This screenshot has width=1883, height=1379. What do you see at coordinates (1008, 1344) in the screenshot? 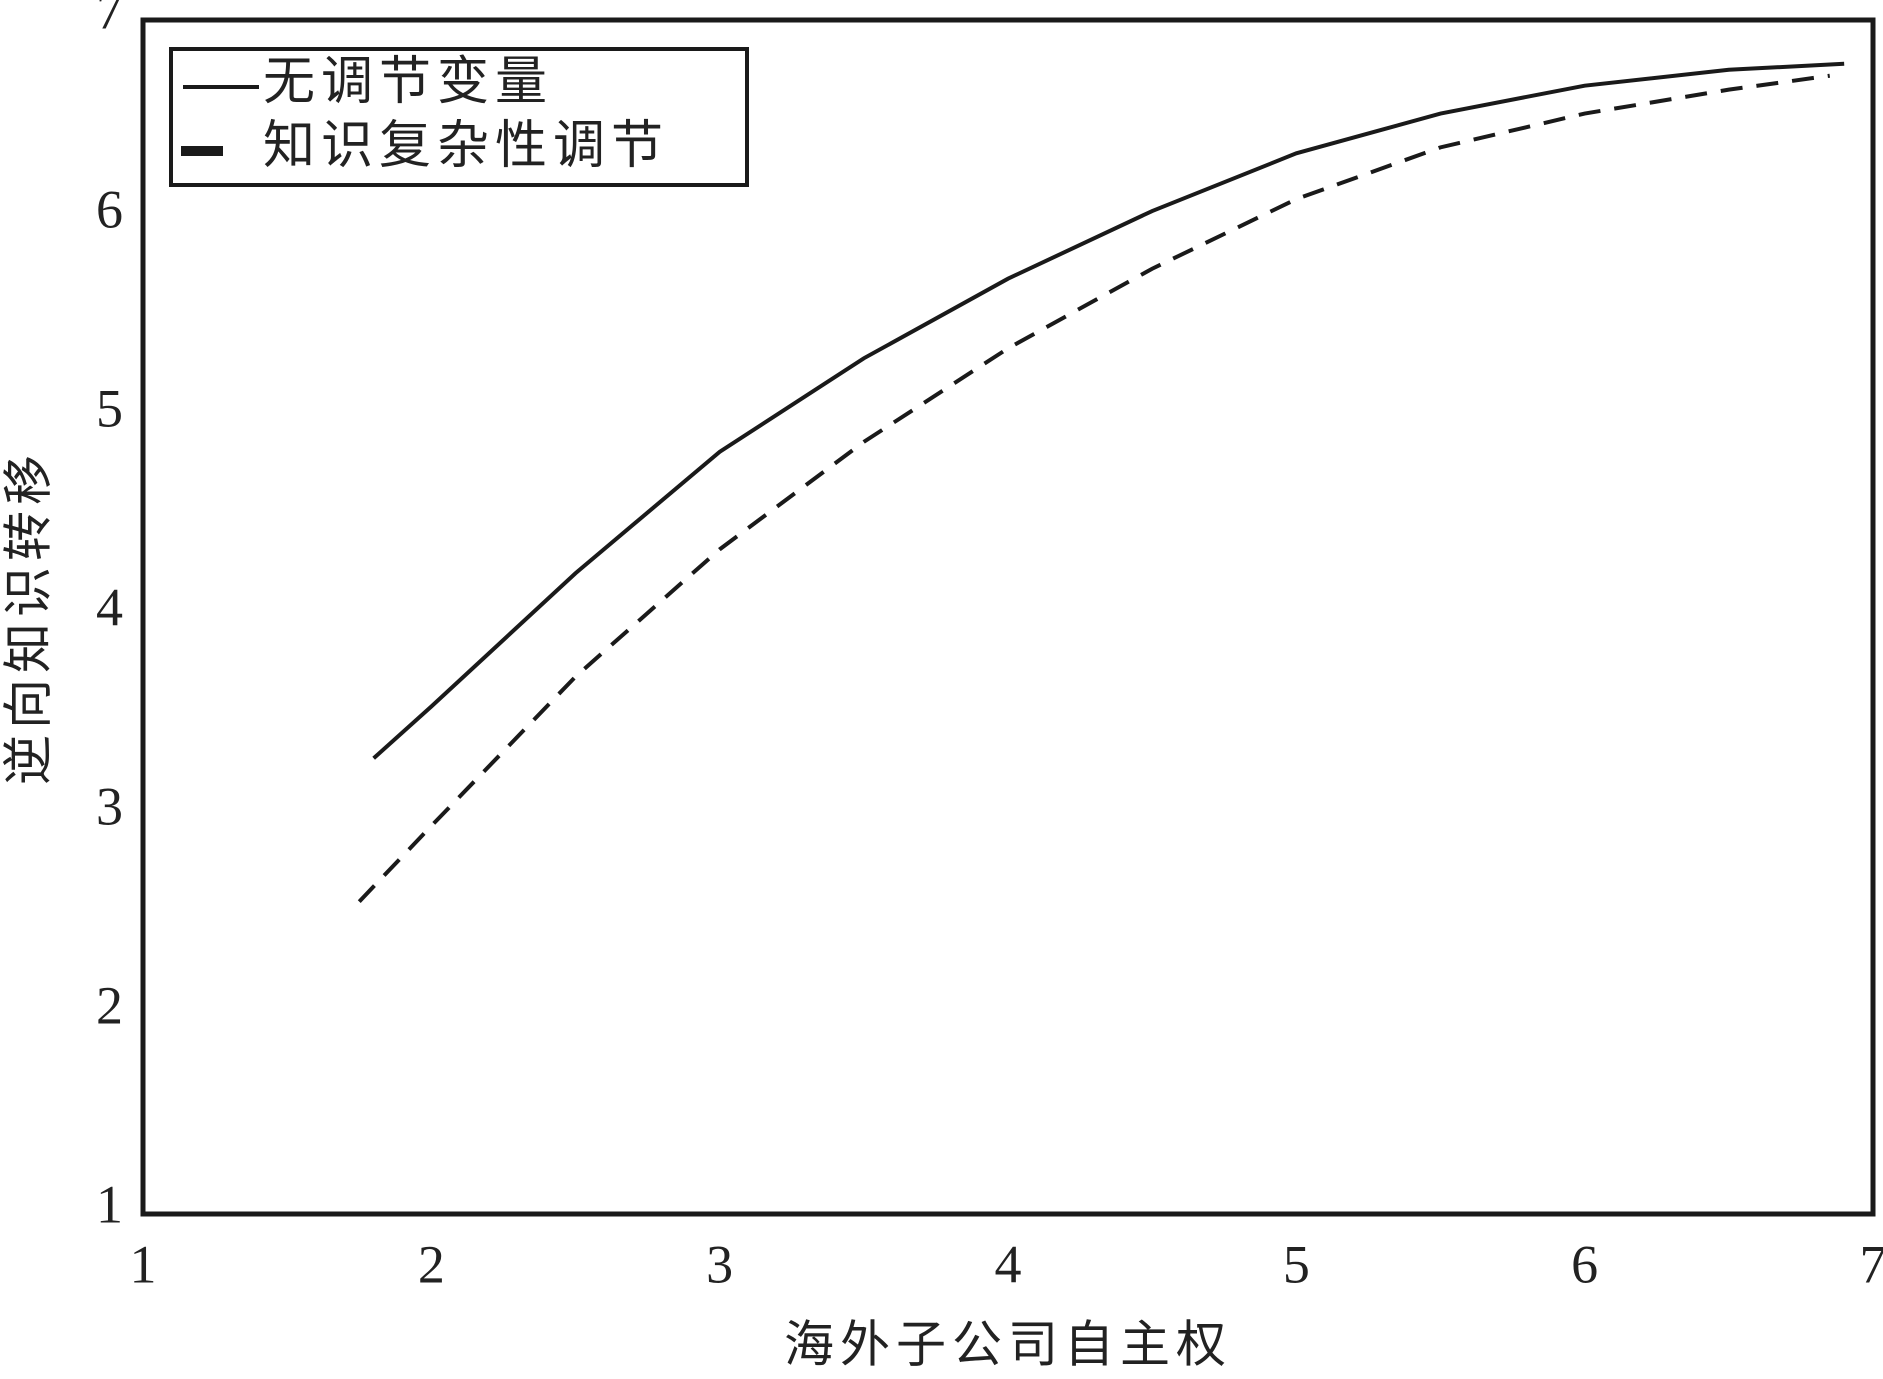
I see `x-axis-title: 海外子公司自主权` at bounding box center [1008, 1344].